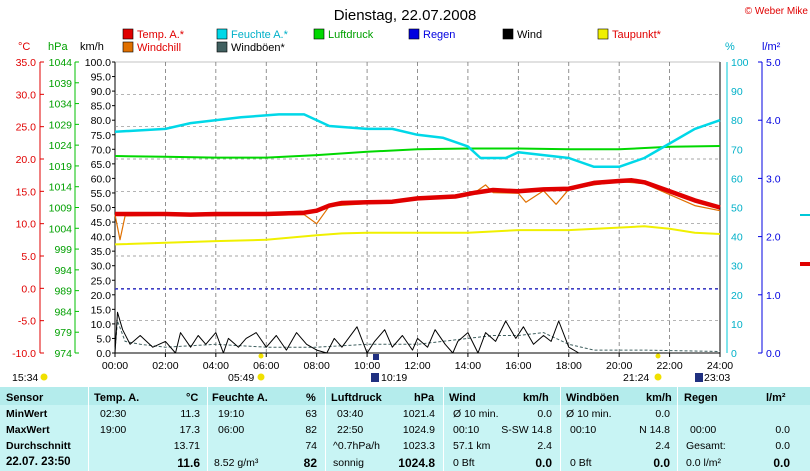  What do you see at coordinates (526, 430) in the screenshot?
I see `wind-max-value: S-SW 14.8` at bounding box center [526, 430].